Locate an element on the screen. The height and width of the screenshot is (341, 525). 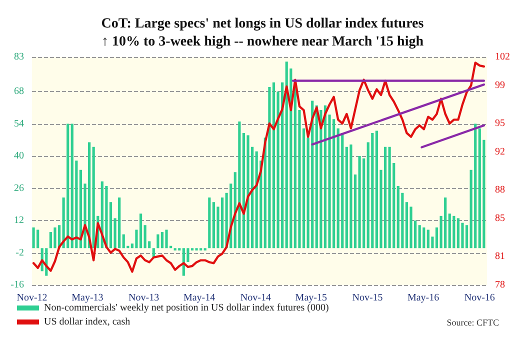
x-tick-label: Nov-14 is located at coordinates (255, 298).